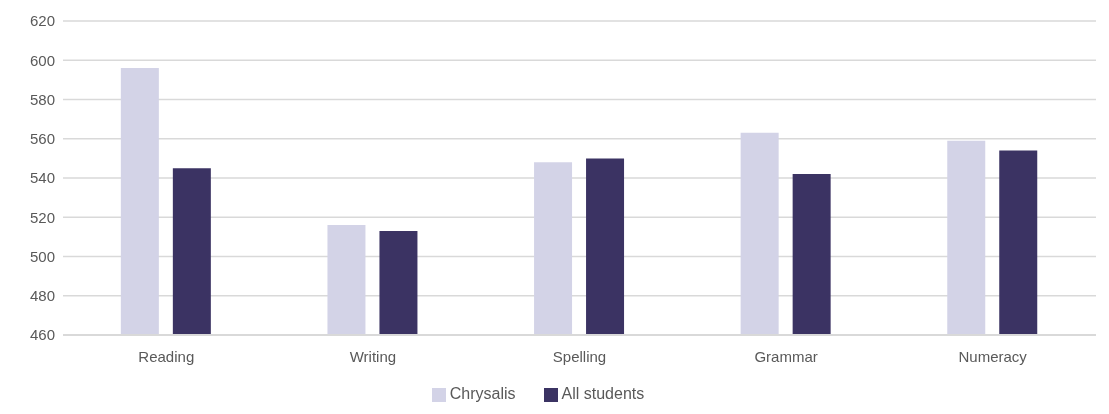 The height and width of the screenshot is (414, 1109). What do you see at coordinates (373, 356) in the screenshot?
I see `x-tick-label: Writing` at bounding box center [373, 356].